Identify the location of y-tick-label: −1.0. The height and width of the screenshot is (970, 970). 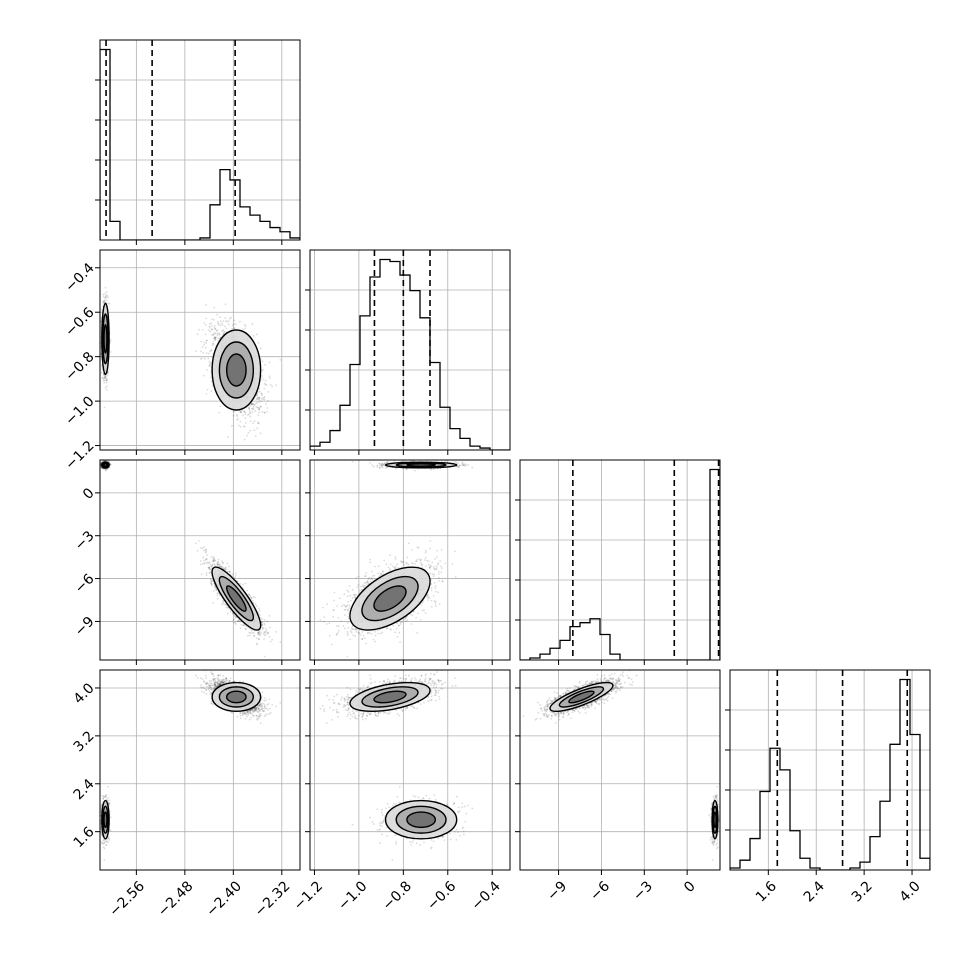
(79, 410).